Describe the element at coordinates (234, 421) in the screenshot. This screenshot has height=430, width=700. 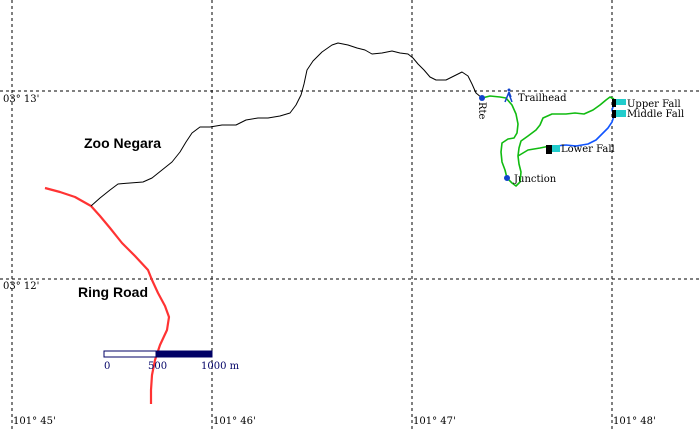
I see `lon-label-46: 101° 46'` at that location.